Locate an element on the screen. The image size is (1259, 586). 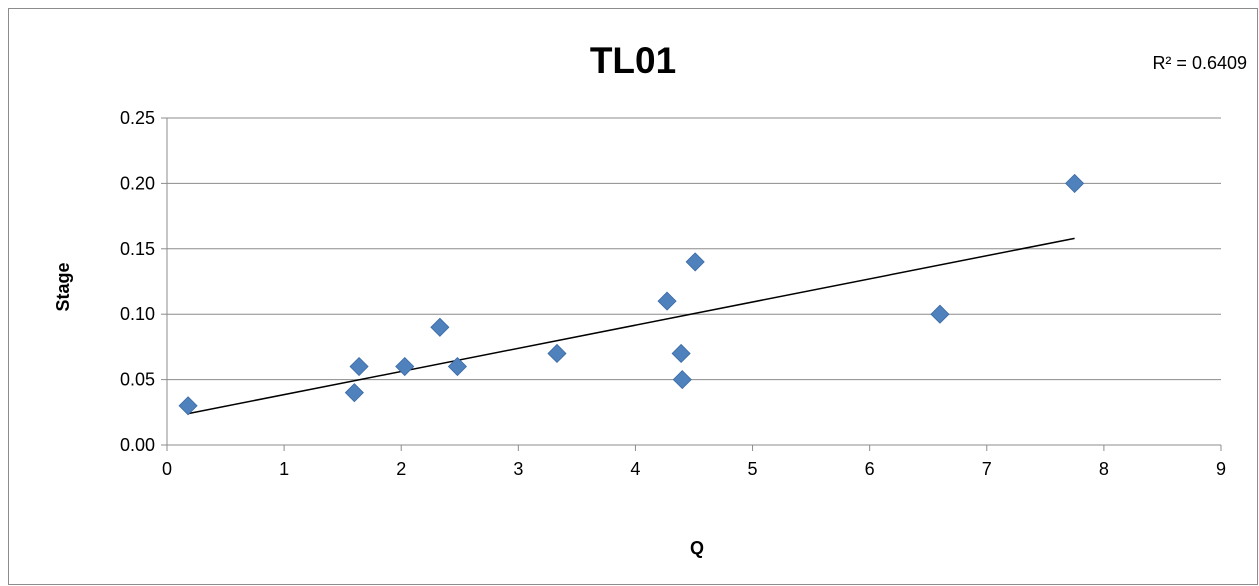
x-tick-label: 7 is located at coordinates (987, 469).